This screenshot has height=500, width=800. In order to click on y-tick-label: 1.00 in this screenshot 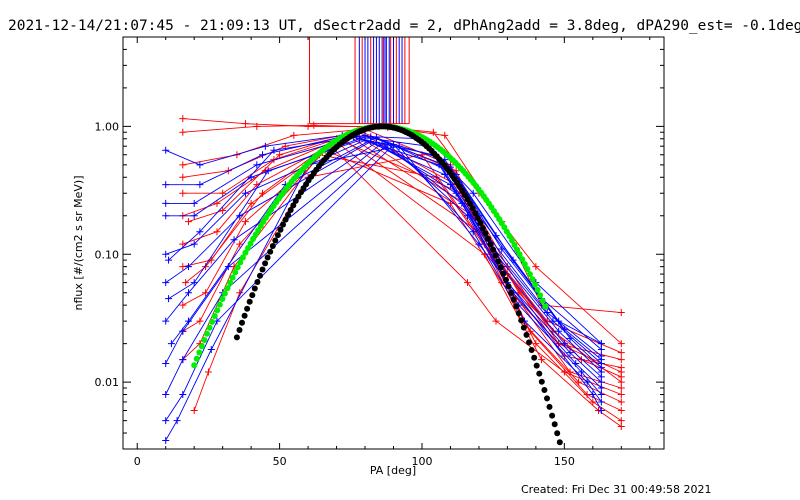, I will do `click(107, 126)`.